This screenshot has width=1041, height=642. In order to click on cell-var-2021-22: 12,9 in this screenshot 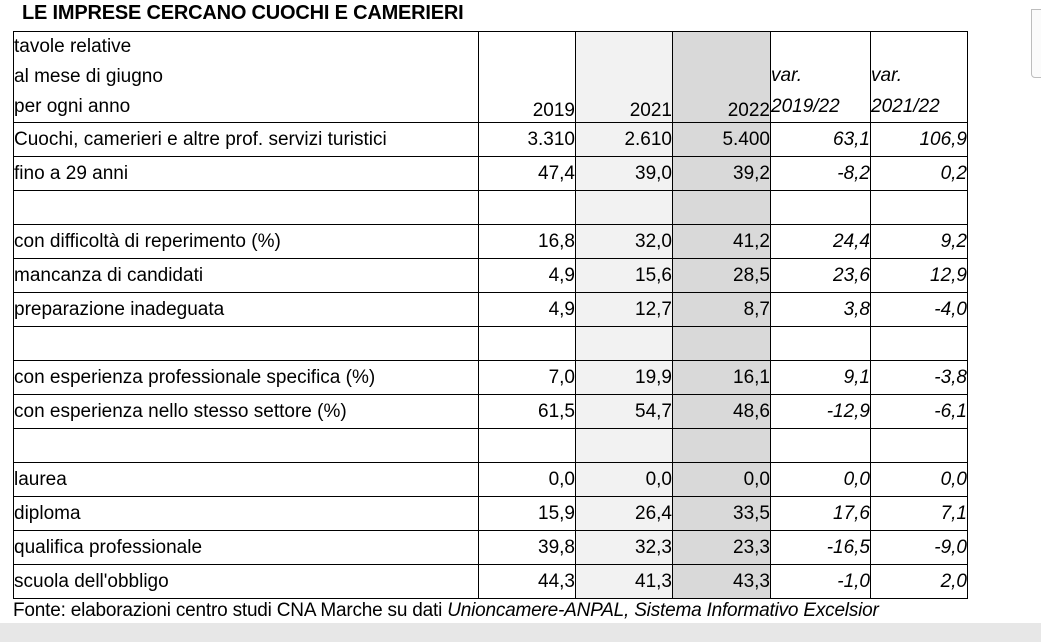, I will do `click(919, 275)`.